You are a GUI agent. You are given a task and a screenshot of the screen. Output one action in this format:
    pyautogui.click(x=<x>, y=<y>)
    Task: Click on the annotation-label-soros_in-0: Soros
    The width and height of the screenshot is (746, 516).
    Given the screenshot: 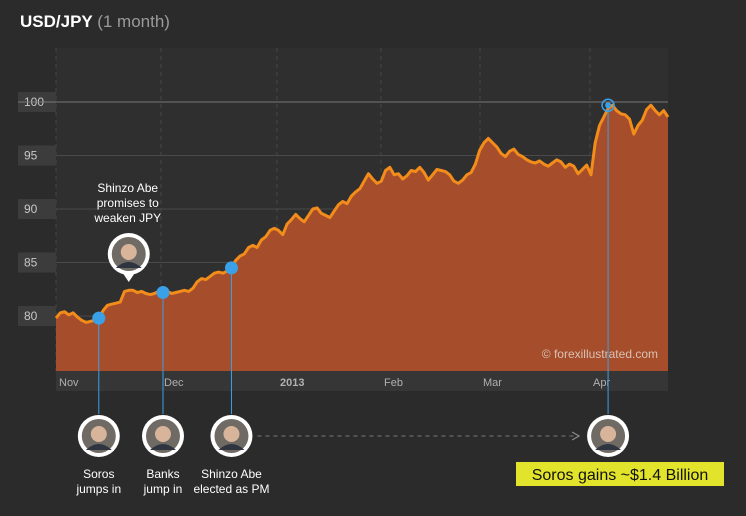 What is the action you would take?
    pyautogui.click(x=98, y=474)
    